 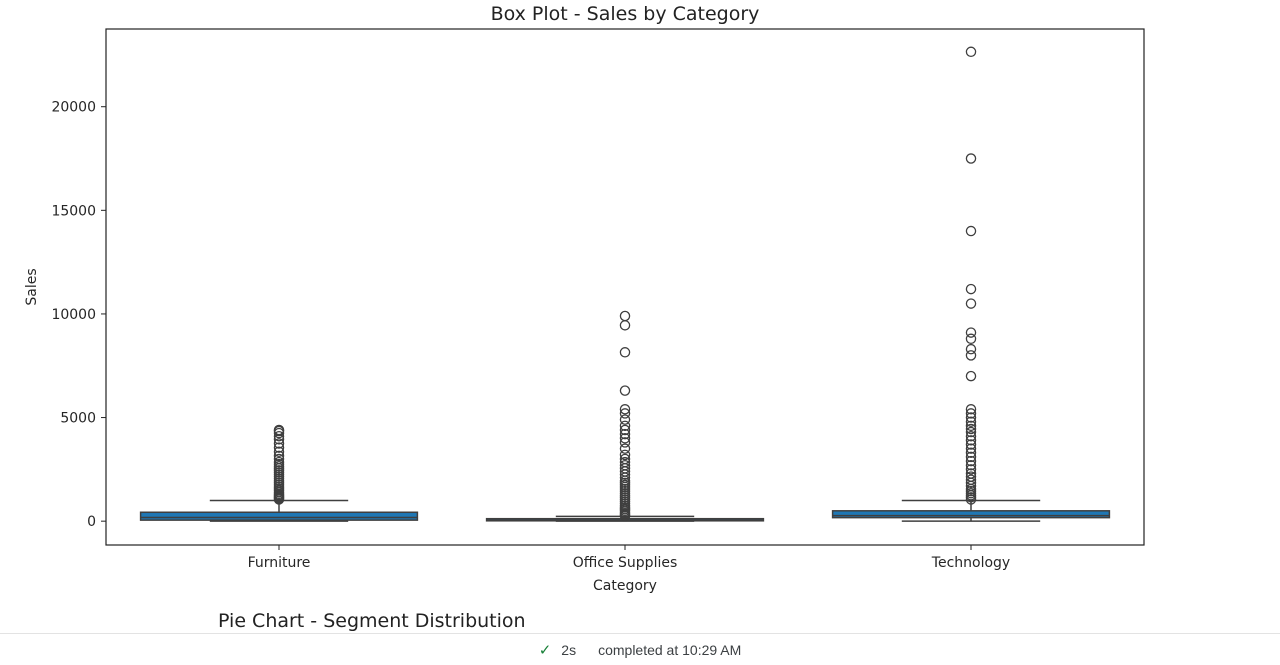 I want to click on y-tick-label: 15000, so click(x=73, y=211).